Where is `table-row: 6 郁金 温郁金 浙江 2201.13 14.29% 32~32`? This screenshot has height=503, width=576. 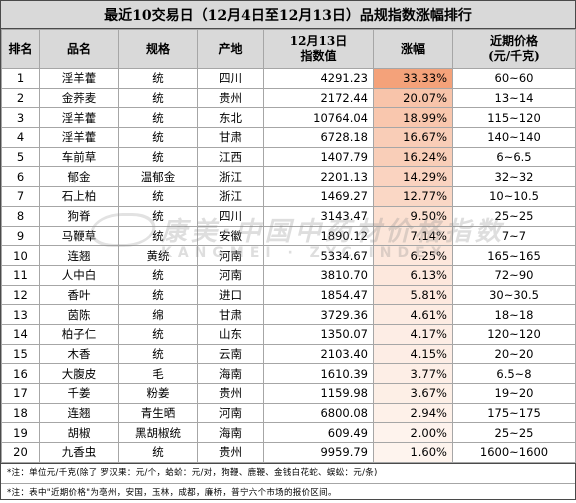
table-row: 6 郁金 温郁金 浙江 2201.13 14.29% 32~32 is located at coordinates (288, 177).